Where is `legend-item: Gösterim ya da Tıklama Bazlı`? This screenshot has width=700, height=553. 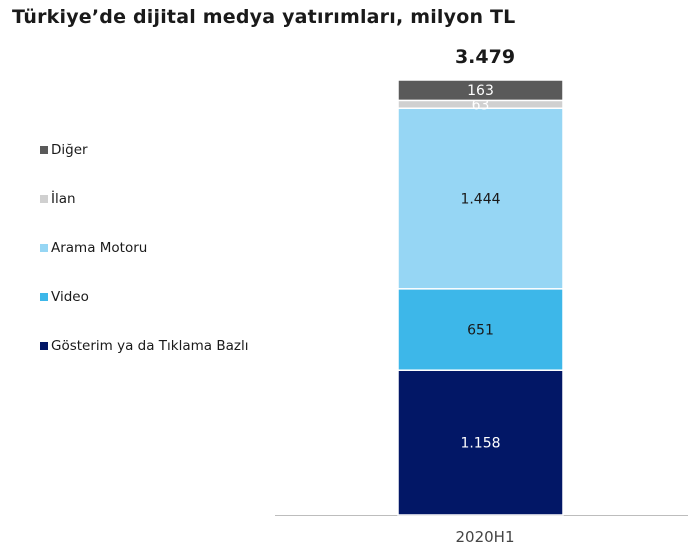 legend-item: Gösterim ya da Tıklama Bazlı is located at coordinates (145, 346).